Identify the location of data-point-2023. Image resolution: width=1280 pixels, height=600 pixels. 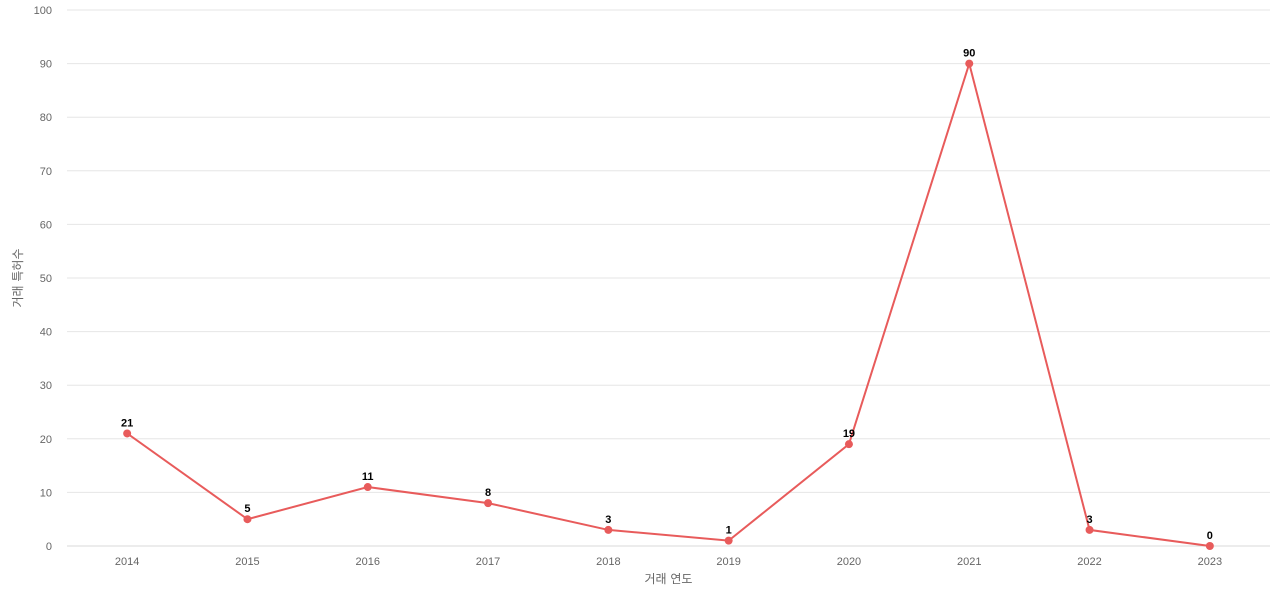
(1209, 546).